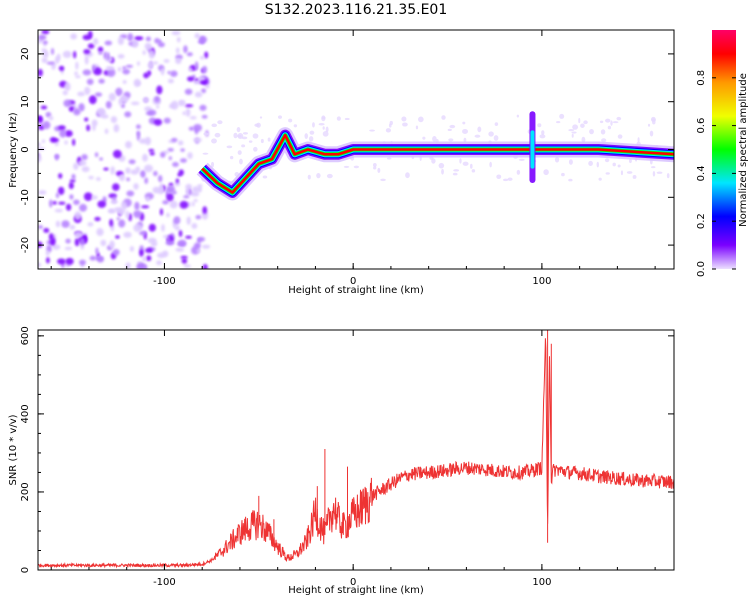 This screenshot has height=600, width=750. I want to click on spectrogram-y-tick-label: -20, so click(25, 245).